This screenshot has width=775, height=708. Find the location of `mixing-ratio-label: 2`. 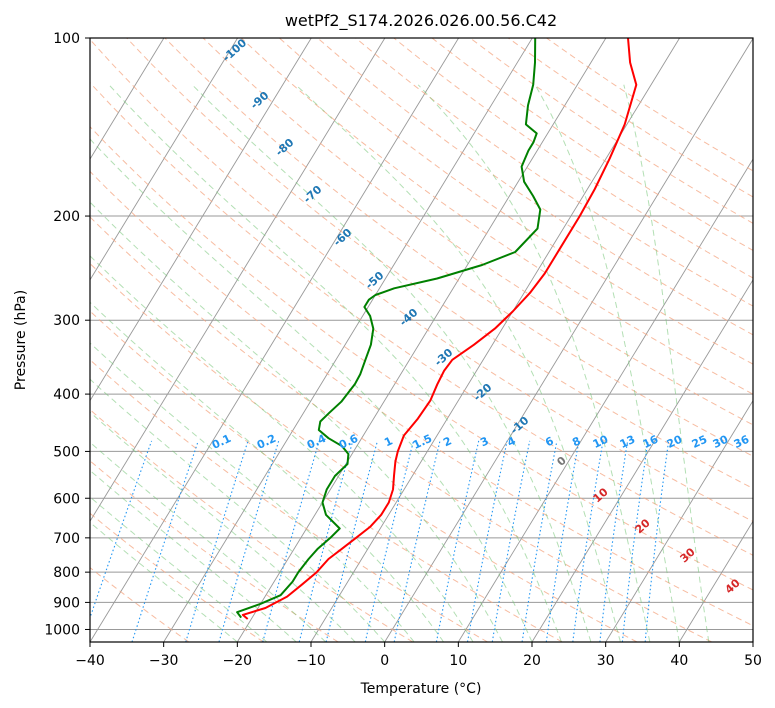

mixing-ratio-label: 2 is located at coordinates (447, 441).